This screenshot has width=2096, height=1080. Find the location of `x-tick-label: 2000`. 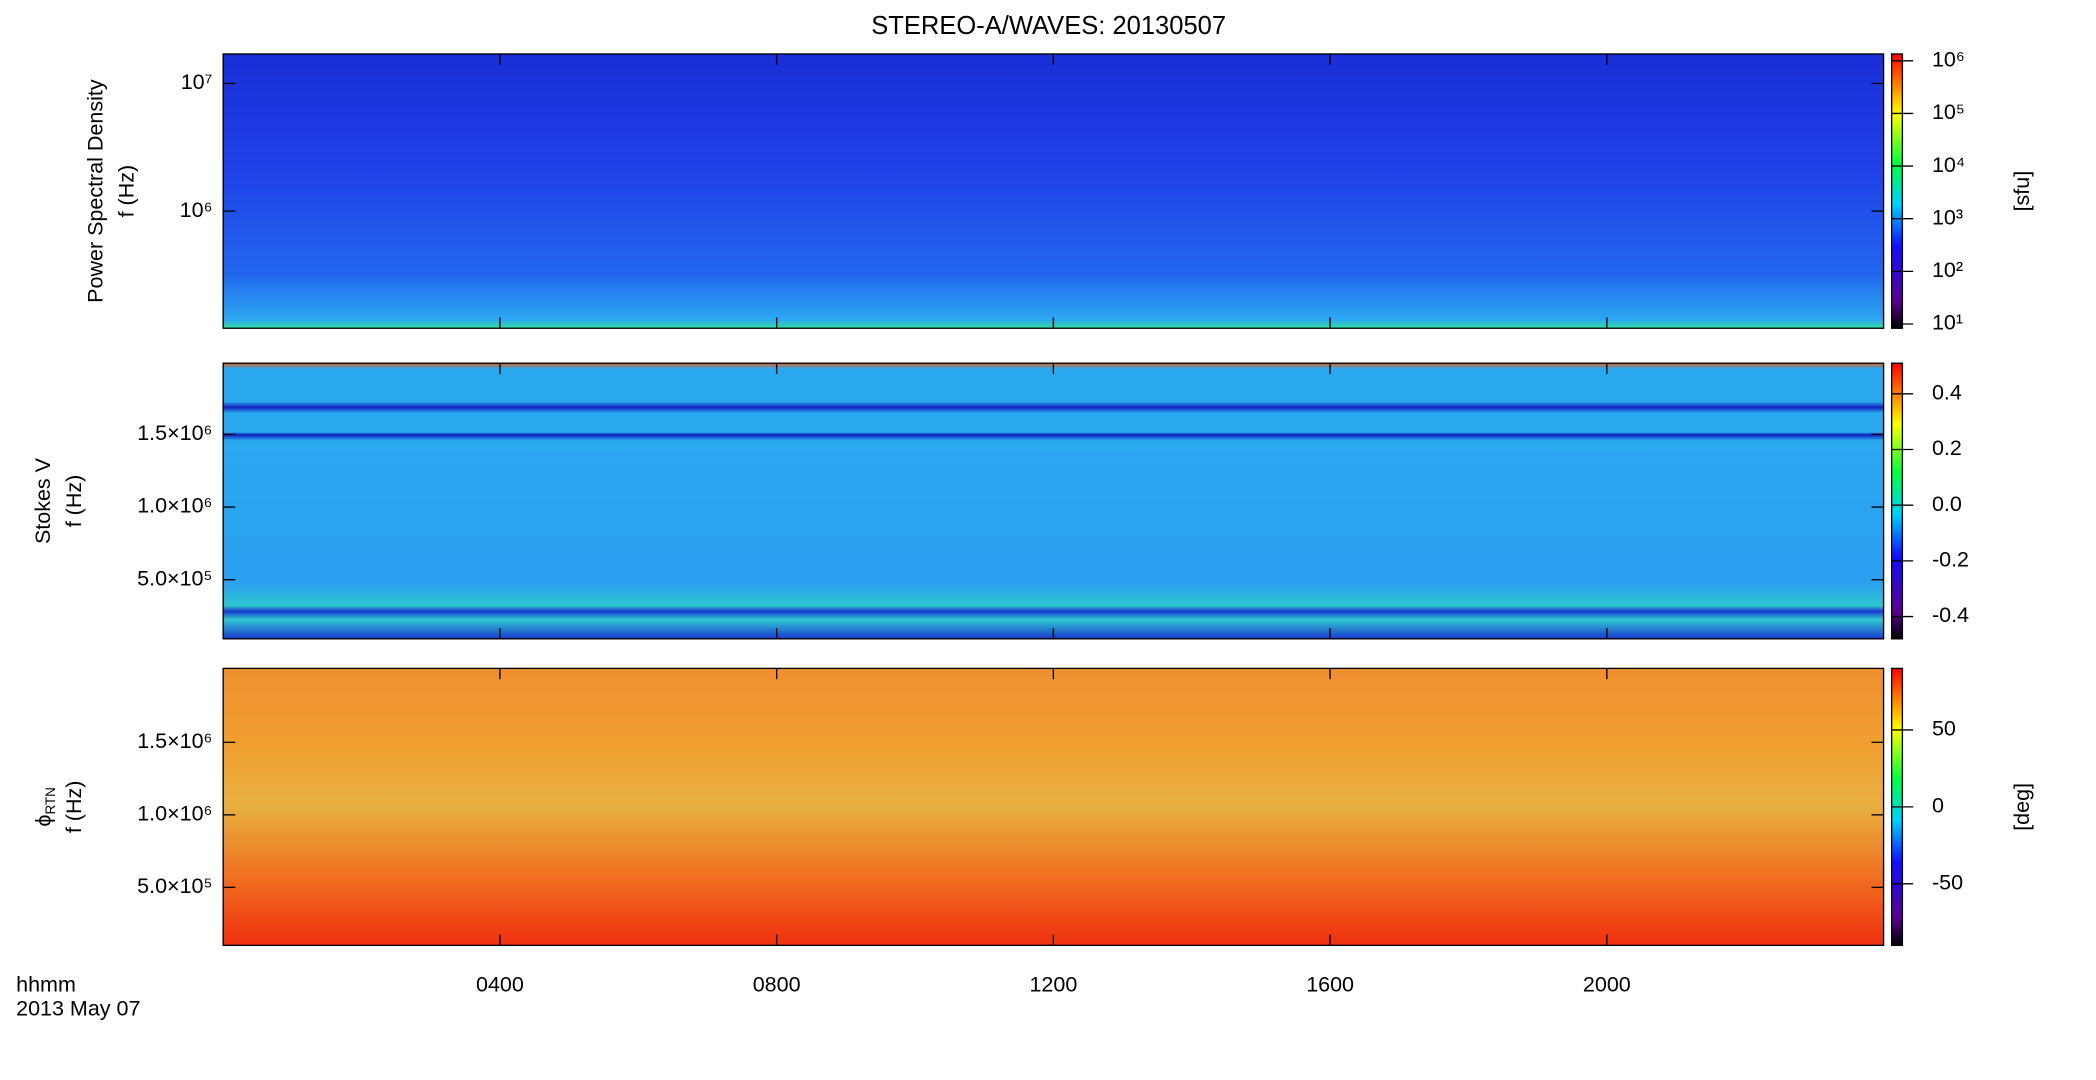

x-tick-label: 2000 is located at coordinates (1607, 984).